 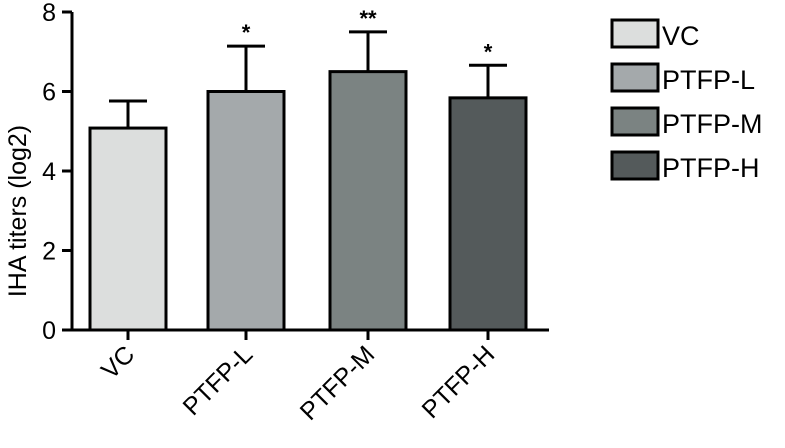 What do you see at coordinates (49, 172) in the screenshot?
I see `y-tick-label: 4` at bounding box center [49, 172].